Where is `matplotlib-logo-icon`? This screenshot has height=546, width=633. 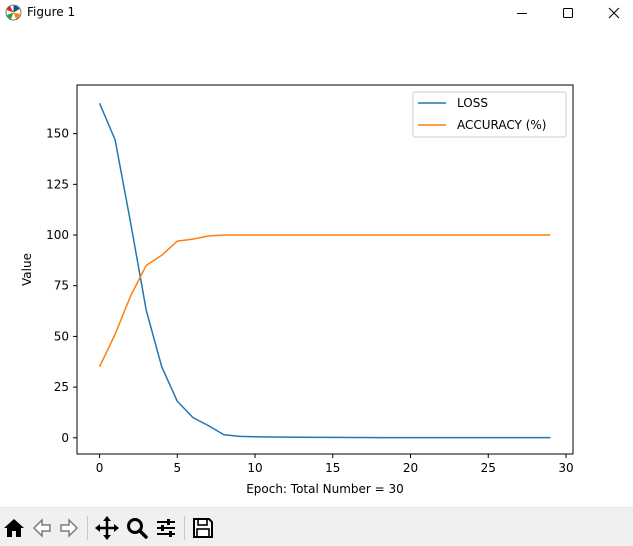
matplotlib-logo-icon is located at coordinates (13, 12).